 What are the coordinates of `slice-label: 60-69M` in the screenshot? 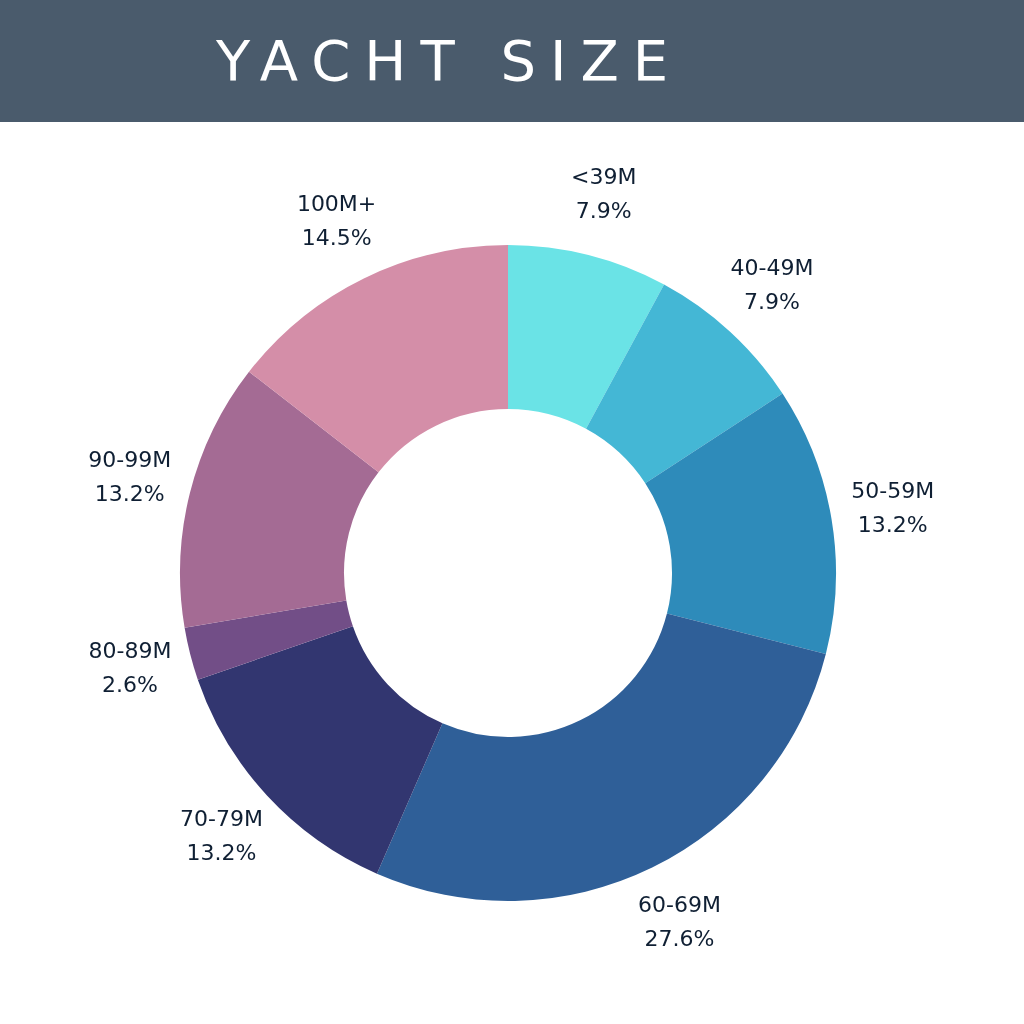 It's located at (679, 905).